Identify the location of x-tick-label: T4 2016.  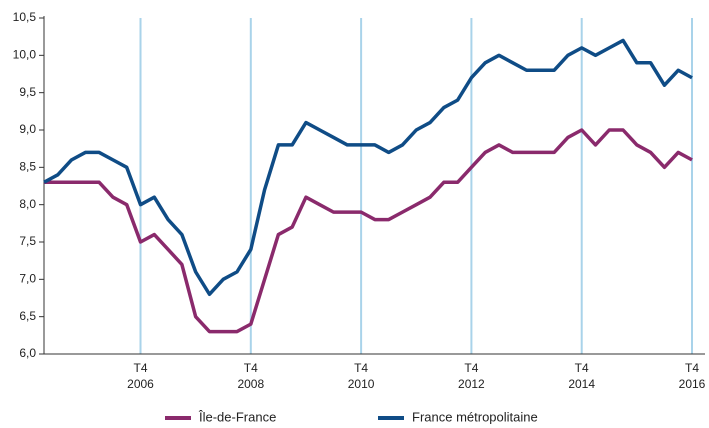
(692, 376).